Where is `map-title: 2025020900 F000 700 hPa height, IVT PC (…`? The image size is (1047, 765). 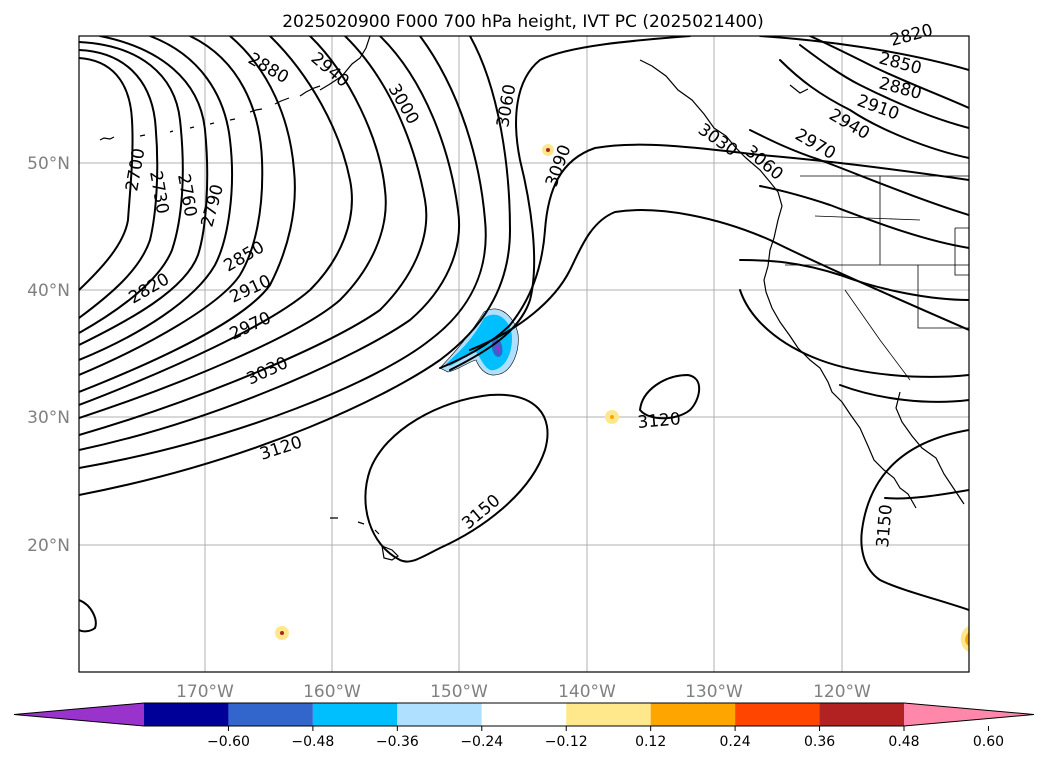 map-title: 2025020900 F000 700 hPa height, IVT PC (… is located at coordinates (523, 22).